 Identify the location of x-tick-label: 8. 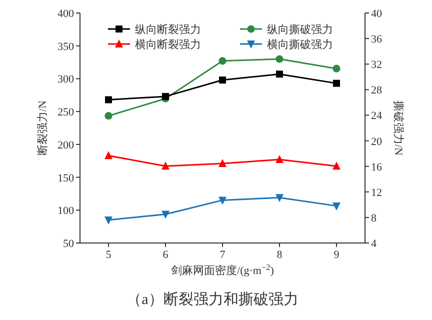
(279, 255).